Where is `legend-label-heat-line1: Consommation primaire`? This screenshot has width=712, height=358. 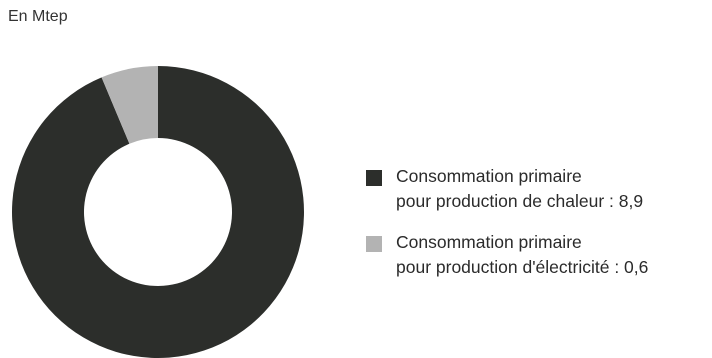
legend-label-heat-line1: Consommation primaire is located at coordinates (489, 176).